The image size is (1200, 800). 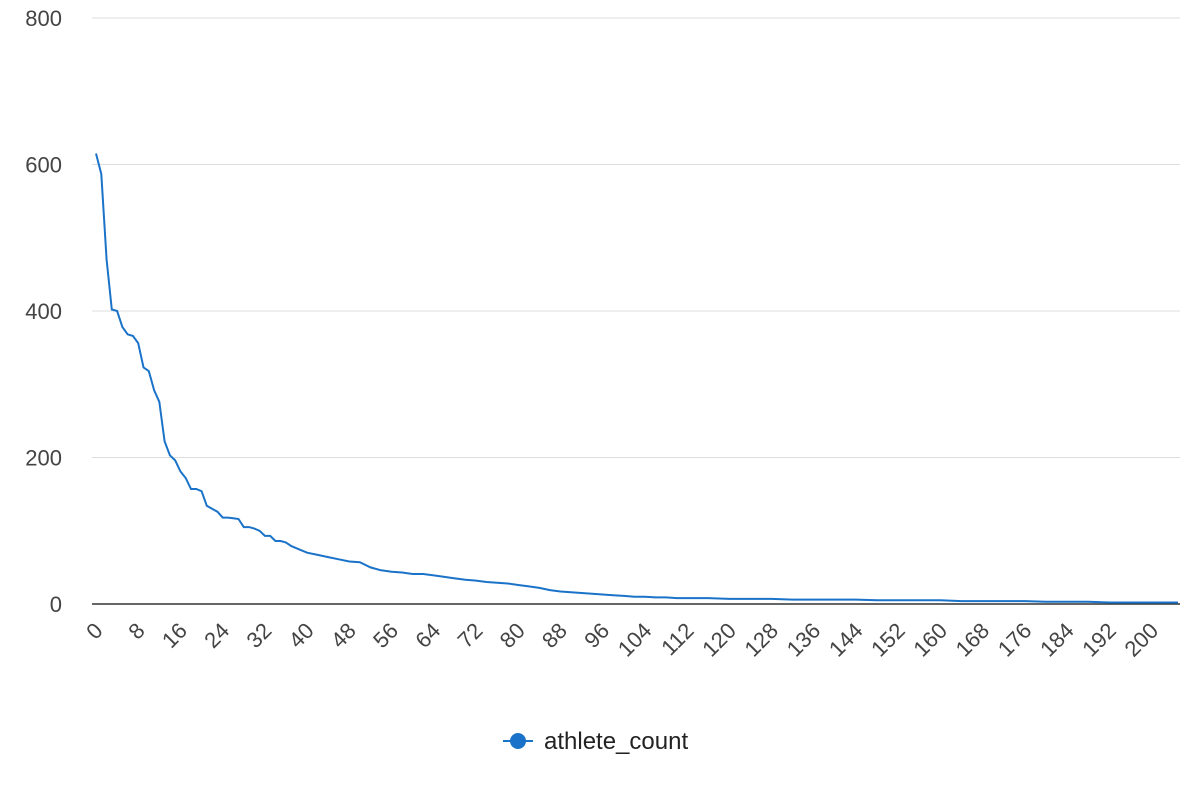 I want to click on x-tick-label: 136, so click(x=804, y=640).